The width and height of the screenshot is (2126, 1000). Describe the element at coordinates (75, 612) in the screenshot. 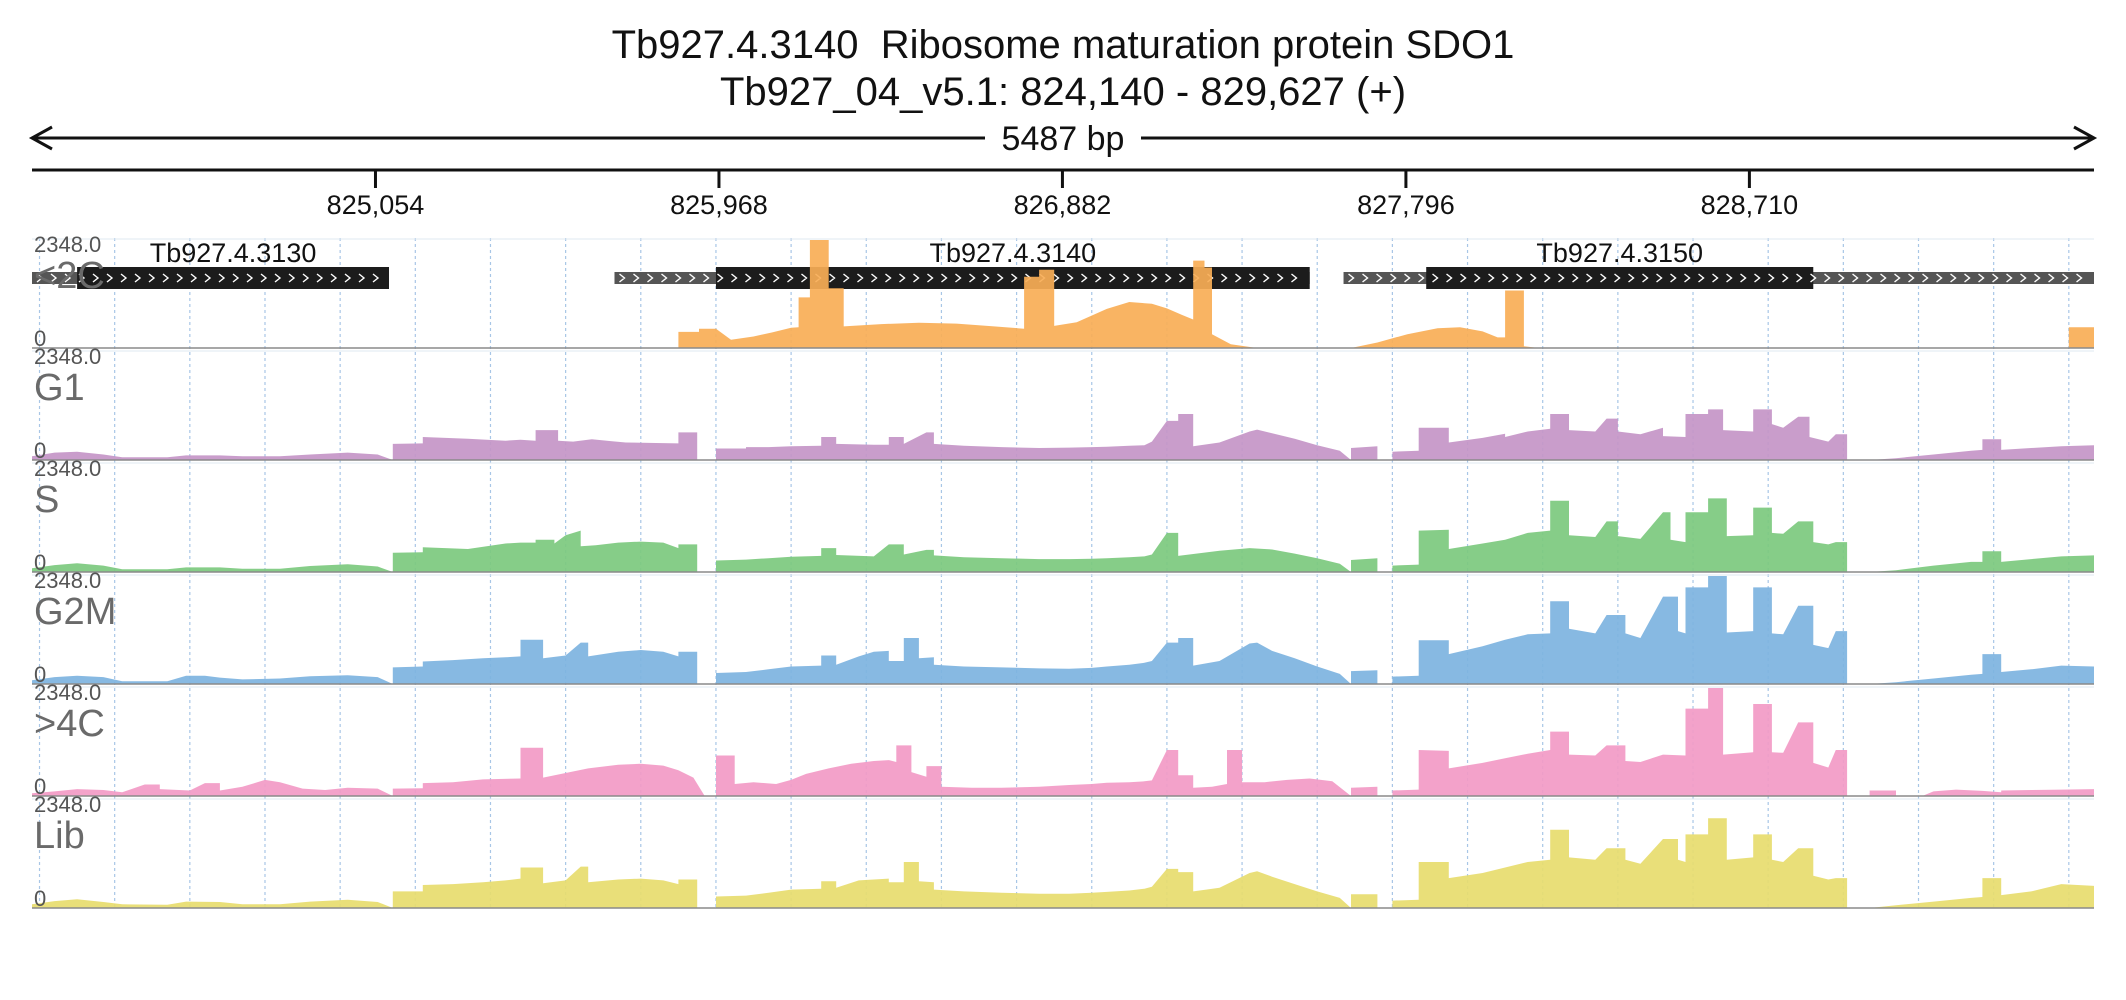

I see `track-name: G2M` at that location.